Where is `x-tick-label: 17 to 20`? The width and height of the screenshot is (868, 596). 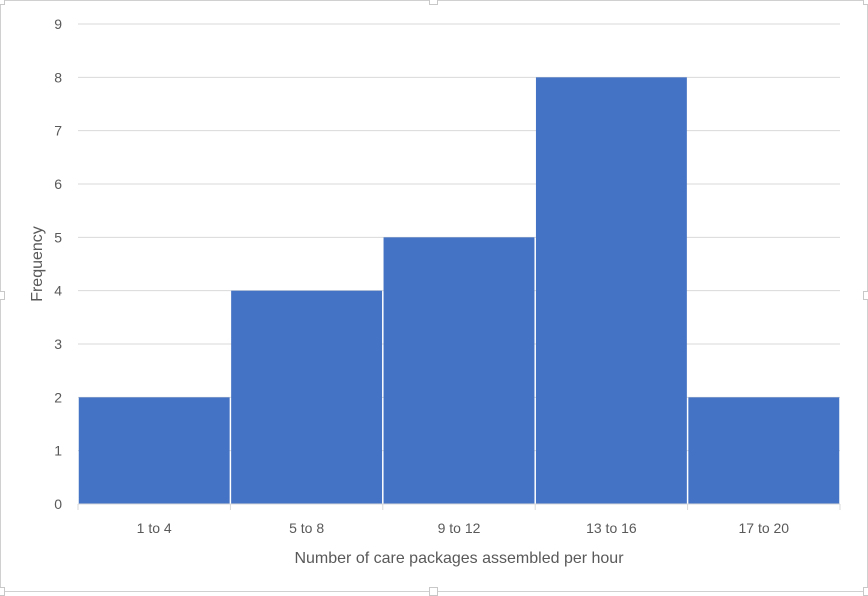 x-tick-label: 17 to 20 is located at coordinates (763, 528).